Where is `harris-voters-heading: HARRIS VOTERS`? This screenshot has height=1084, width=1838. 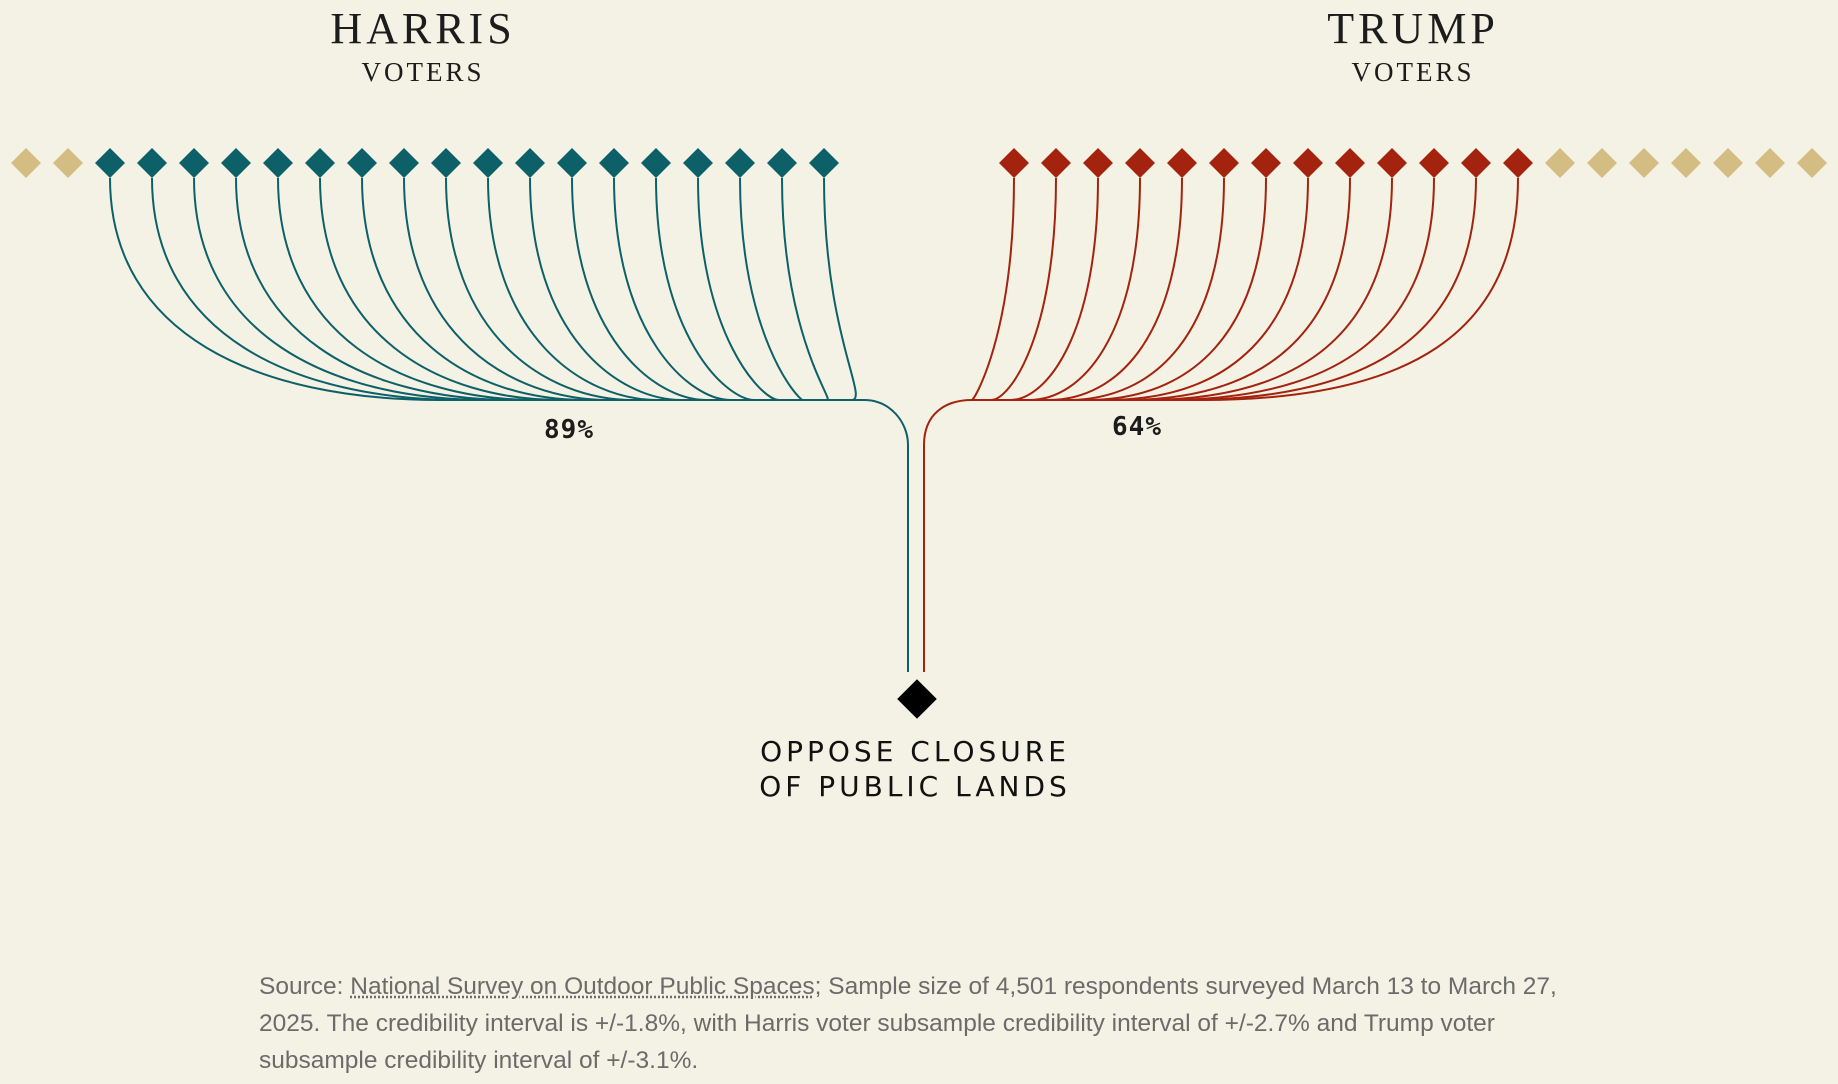
harris-voters-heading: HARRIS VOTERS is located at coordinates (423, 47).